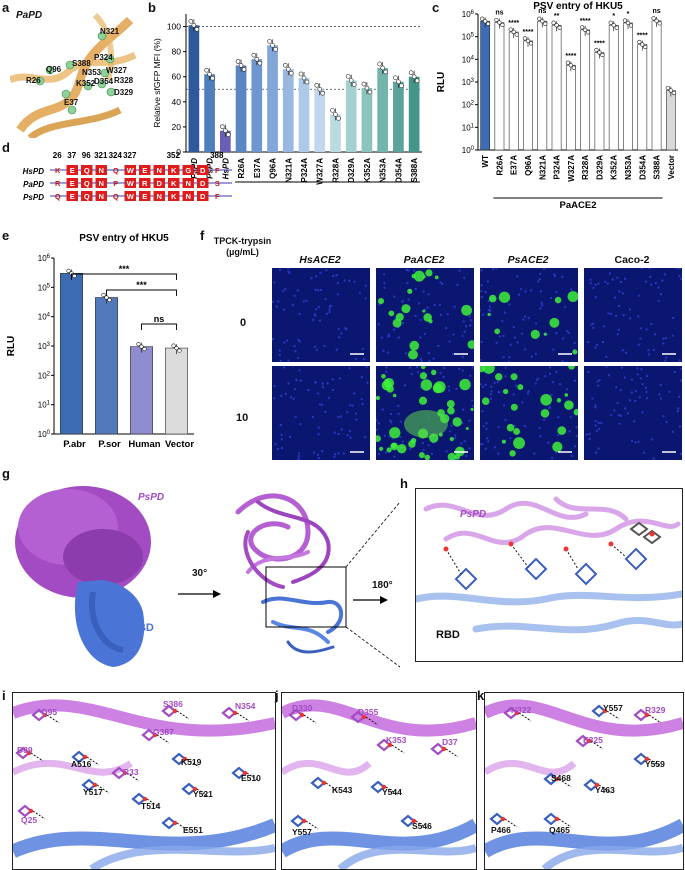 This screenshot has width=685, height=870. What do you see at coordinates (131, 196) in the screenshot?
I see `align-residue: W` at bounding box center [131, 196].